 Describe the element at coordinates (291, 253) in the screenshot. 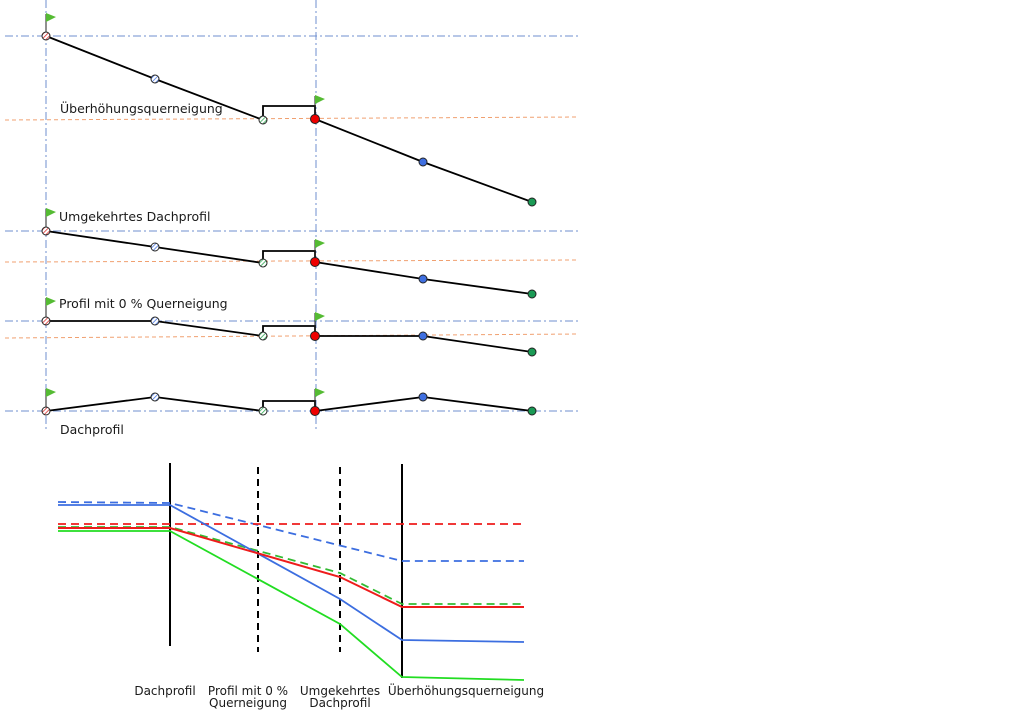

I see `profile-umgekehrt: Umgekehrtes Dachprofil` at that location.